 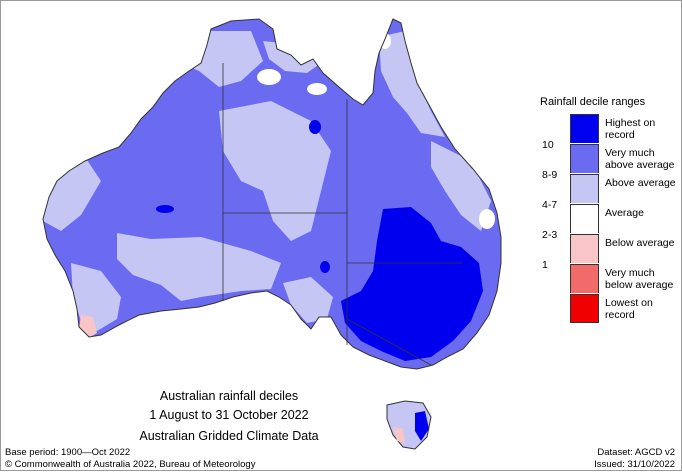 I want to click on region-above-average-capeyork, so click(x=412, y=84).